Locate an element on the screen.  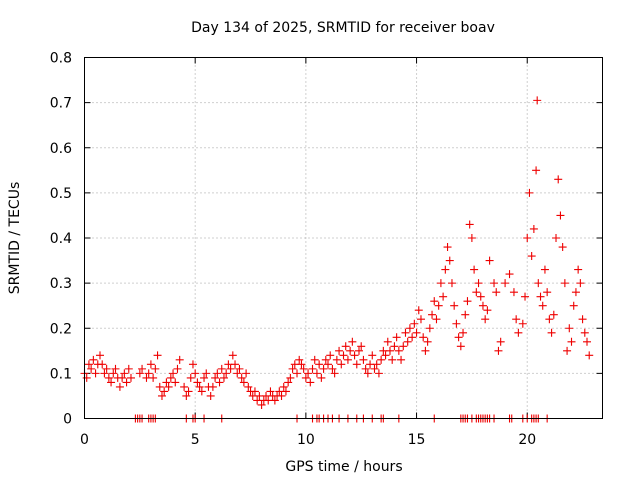
y-tick-label: 0.8 is located at coordinates (61, 59).